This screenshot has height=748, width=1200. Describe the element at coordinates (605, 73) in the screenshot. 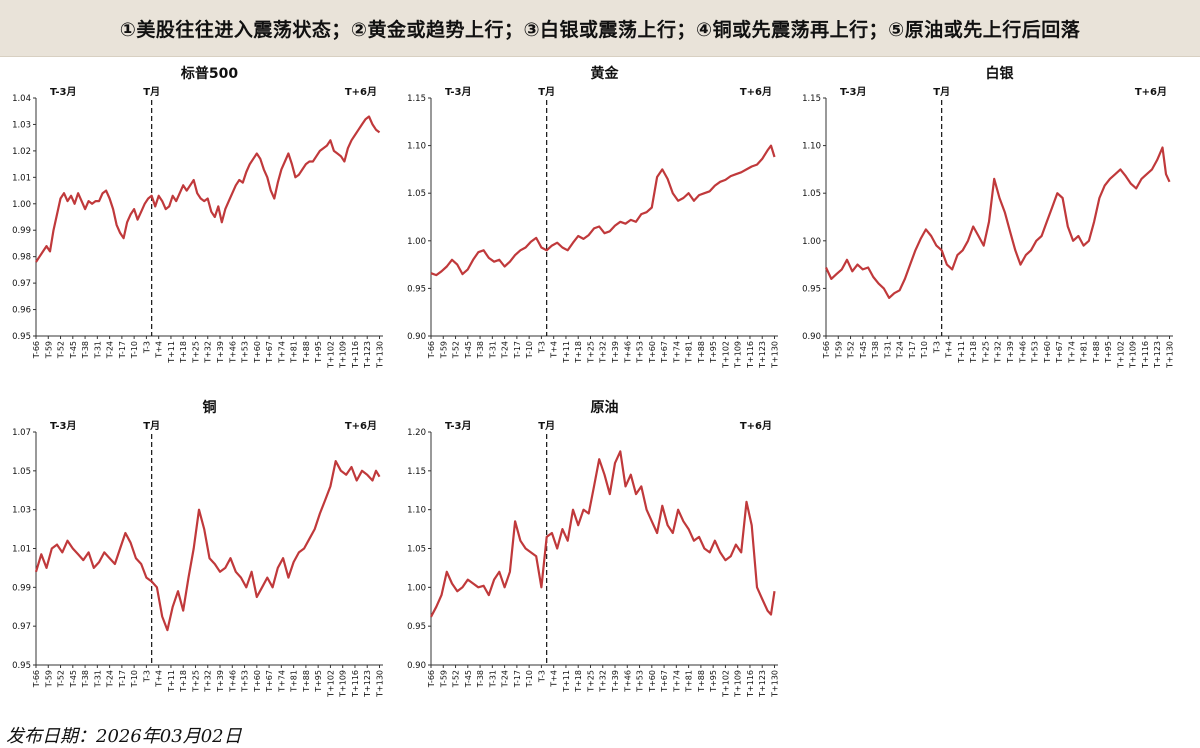

I see `chart-title: 黄金` at that location.